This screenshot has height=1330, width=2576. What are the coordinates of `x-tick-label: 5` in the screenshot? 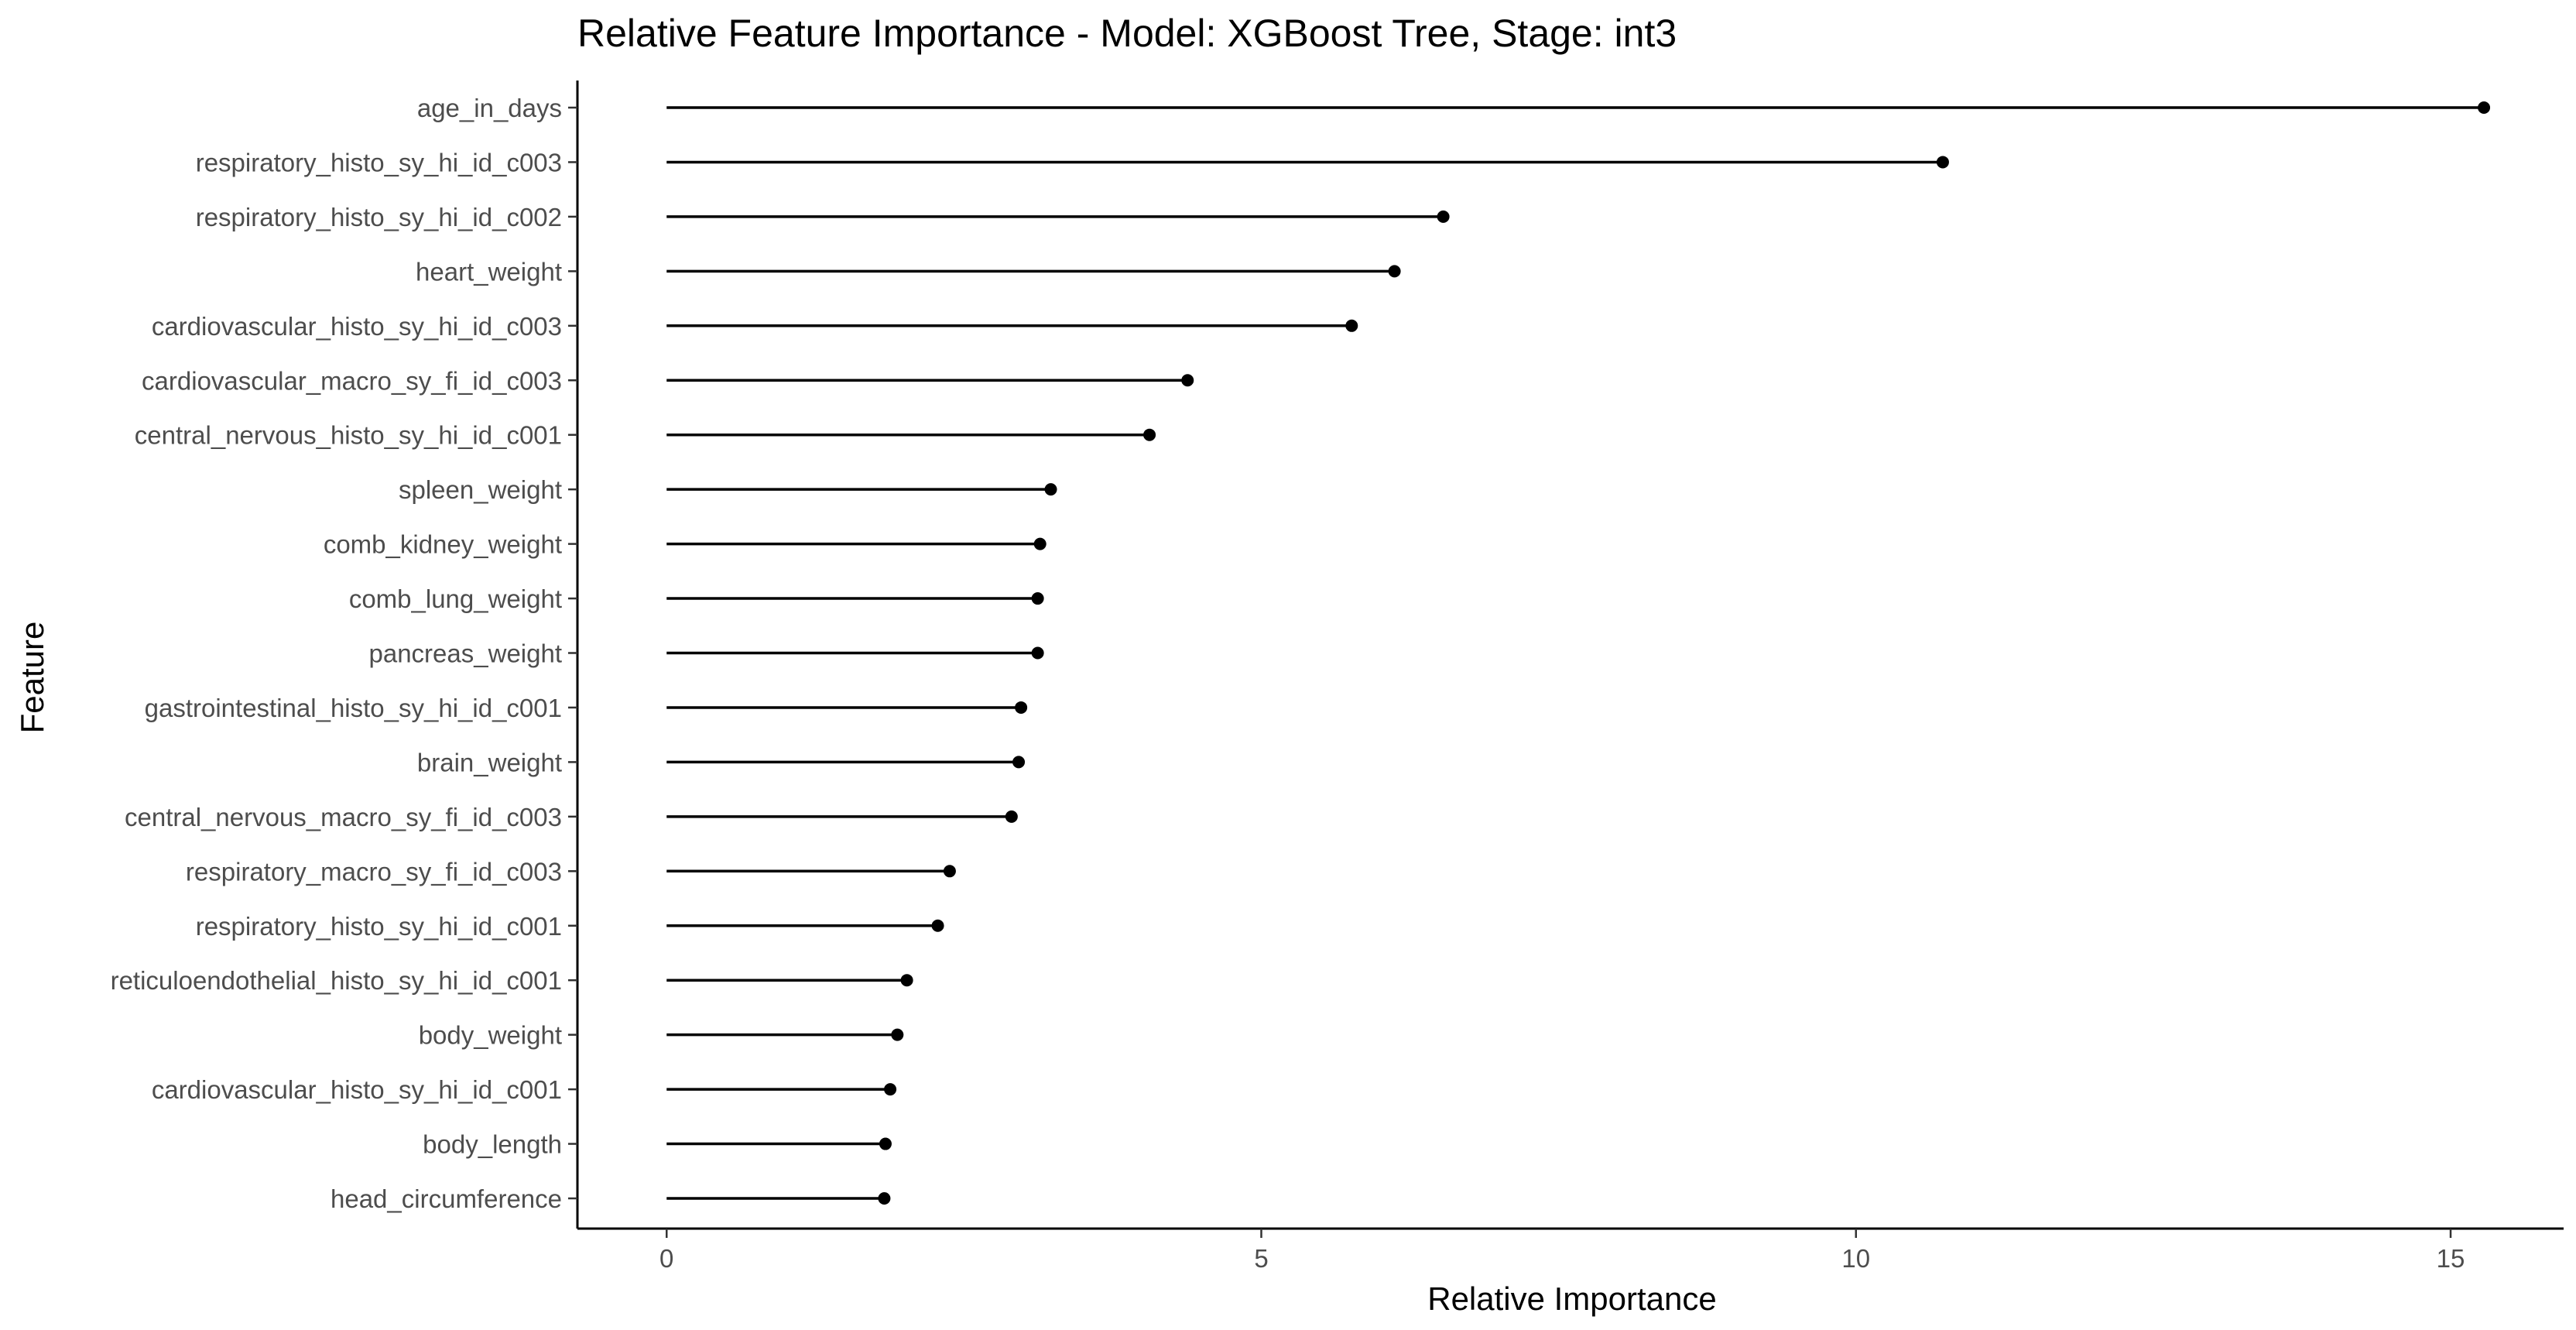 It's located at (1261, 1258).